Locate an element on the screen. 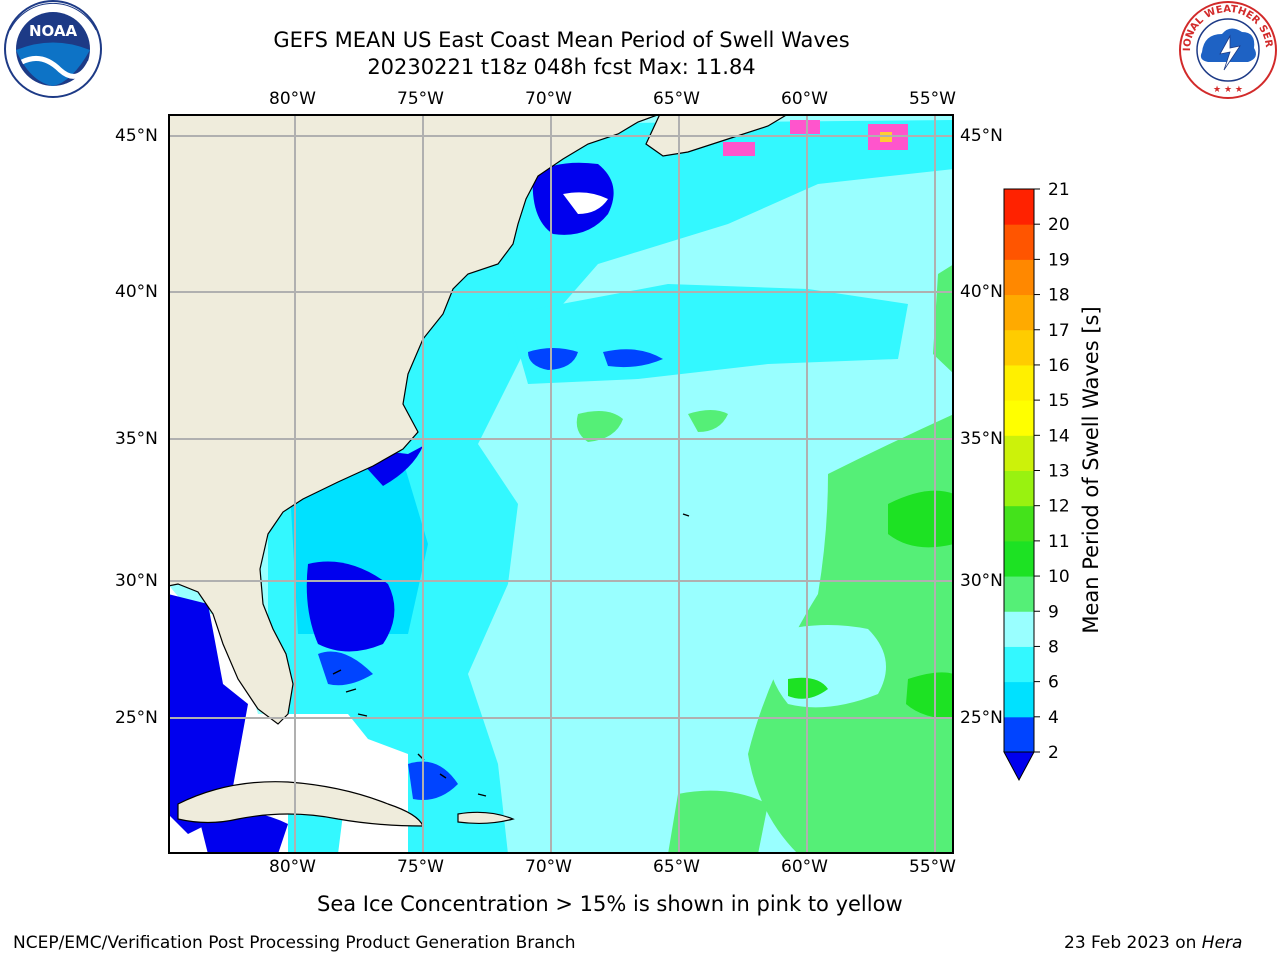  swell-zone-green-south is located at coordinates (718, 822).